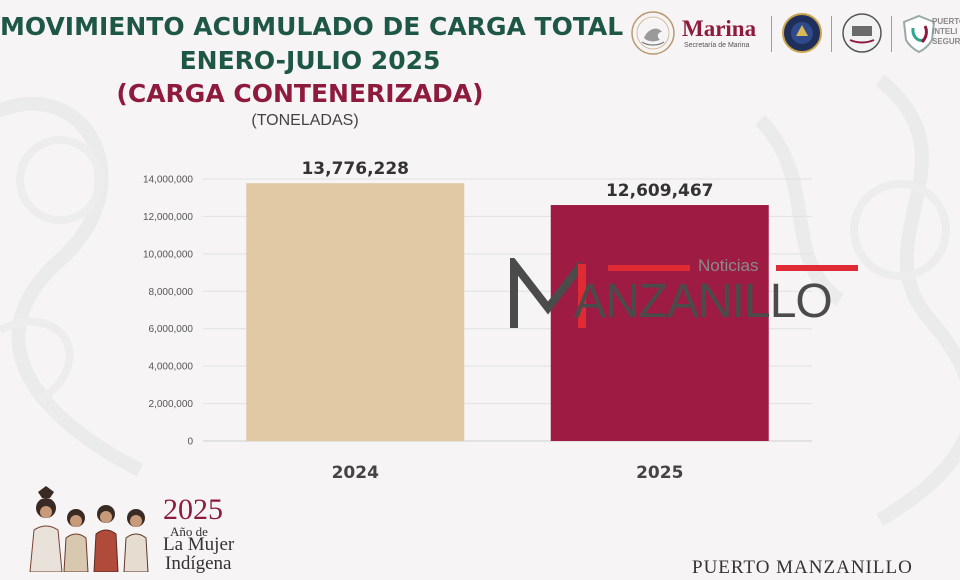  Describe the element at coordinates (190, 442) in the screenshot. I see `y-tick-label: 0` at that location.